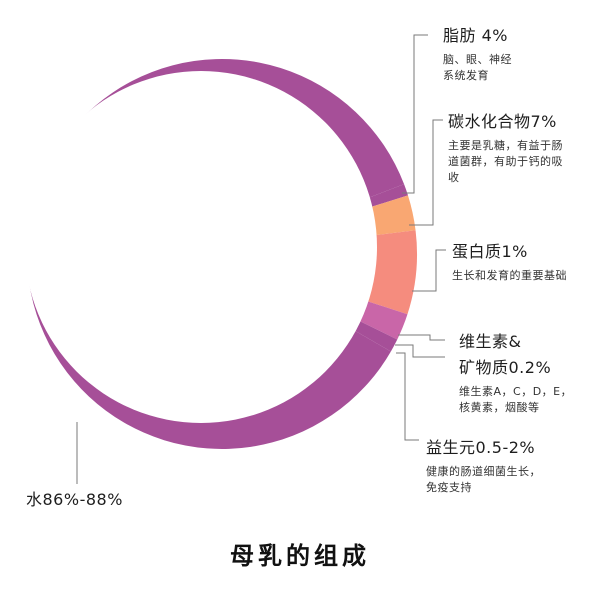 The width and height of the screenshot is (600, 600). I want to click on leader-line-vitamin, so click(421, 337).